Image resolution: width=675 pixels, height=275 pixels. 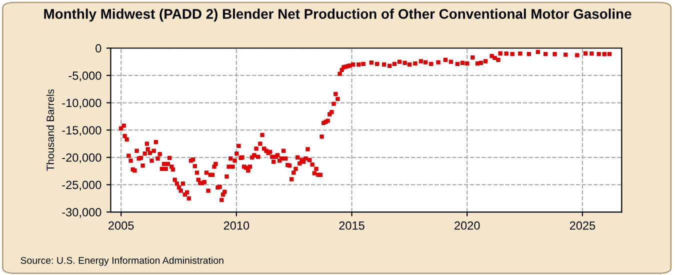 I want to click on y-axis-title: Thousand Barrels, so click(x=50, y=130).